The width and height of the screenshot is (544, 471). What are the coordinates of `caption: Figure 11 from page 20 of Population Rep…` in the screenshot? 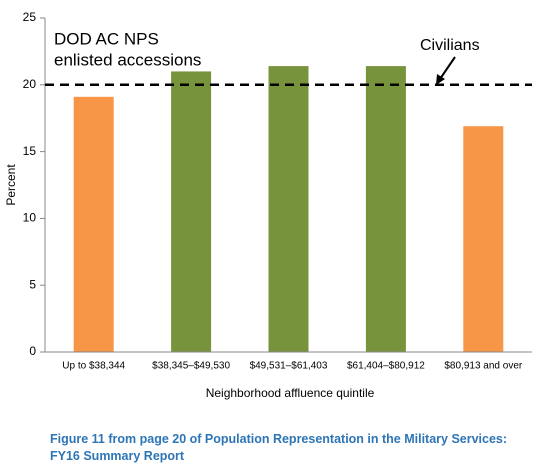 It's located at (279, 439).